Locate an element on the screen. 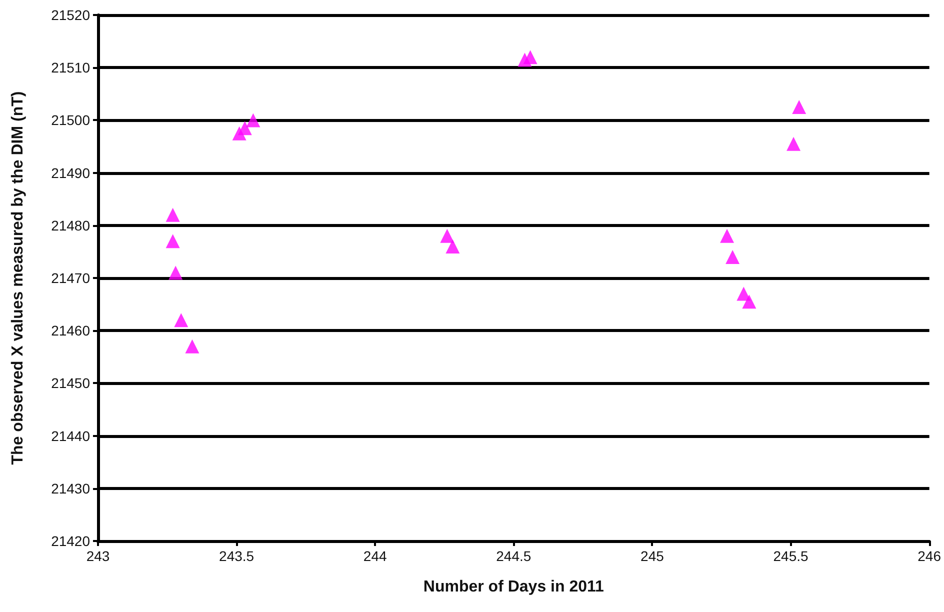 The width and height of the screenshot is (944, 612). y-axis-title: The observed X values measured by the DIM (nT) is located at coordinates (18, 278).